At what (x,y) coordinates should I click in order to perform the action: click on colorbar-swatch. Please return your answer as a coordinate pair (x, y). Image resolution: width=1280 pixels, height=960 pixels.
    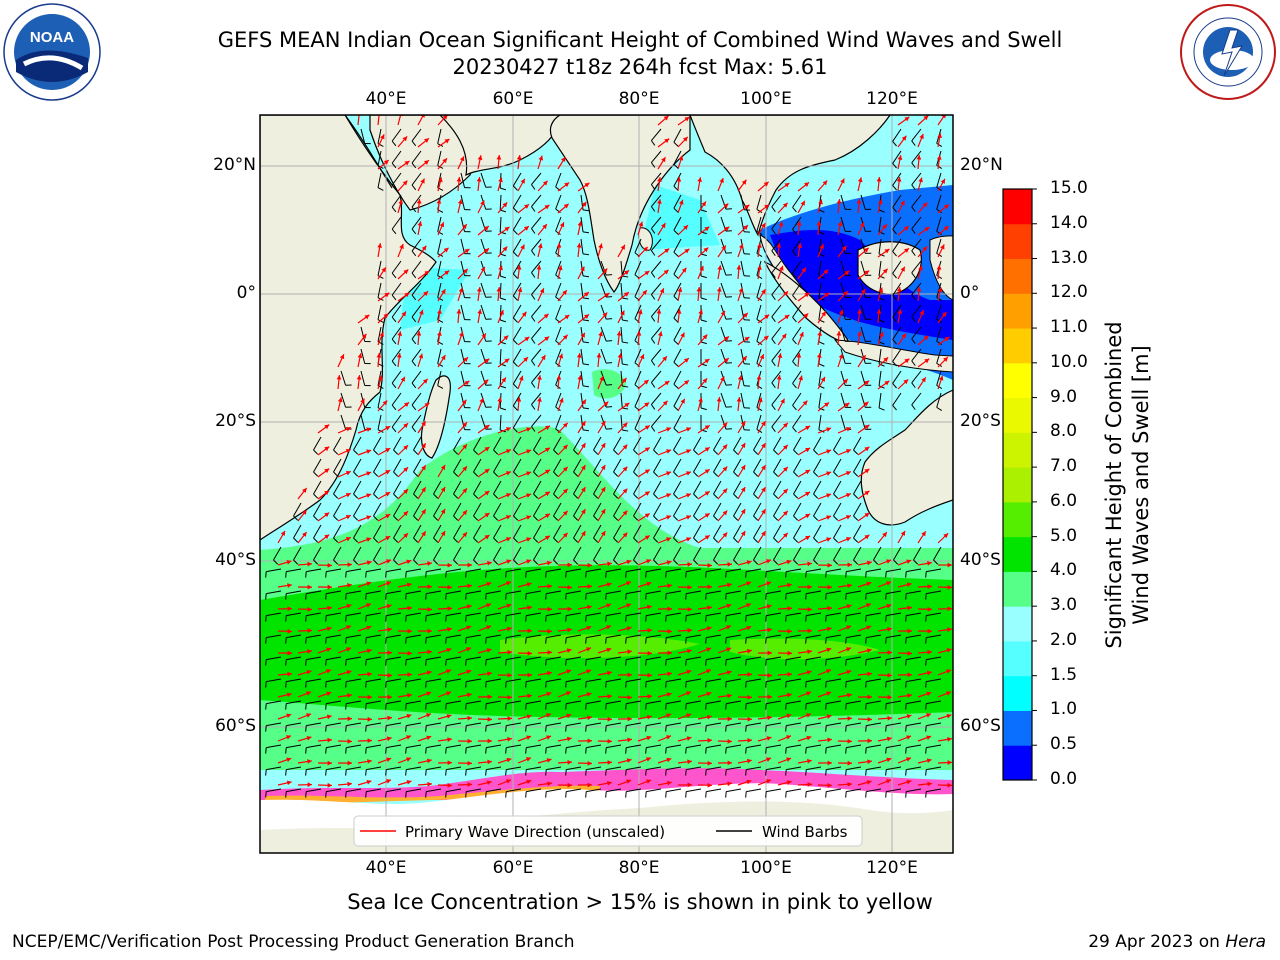
    Looking at the image, I should click on (1017, 589).